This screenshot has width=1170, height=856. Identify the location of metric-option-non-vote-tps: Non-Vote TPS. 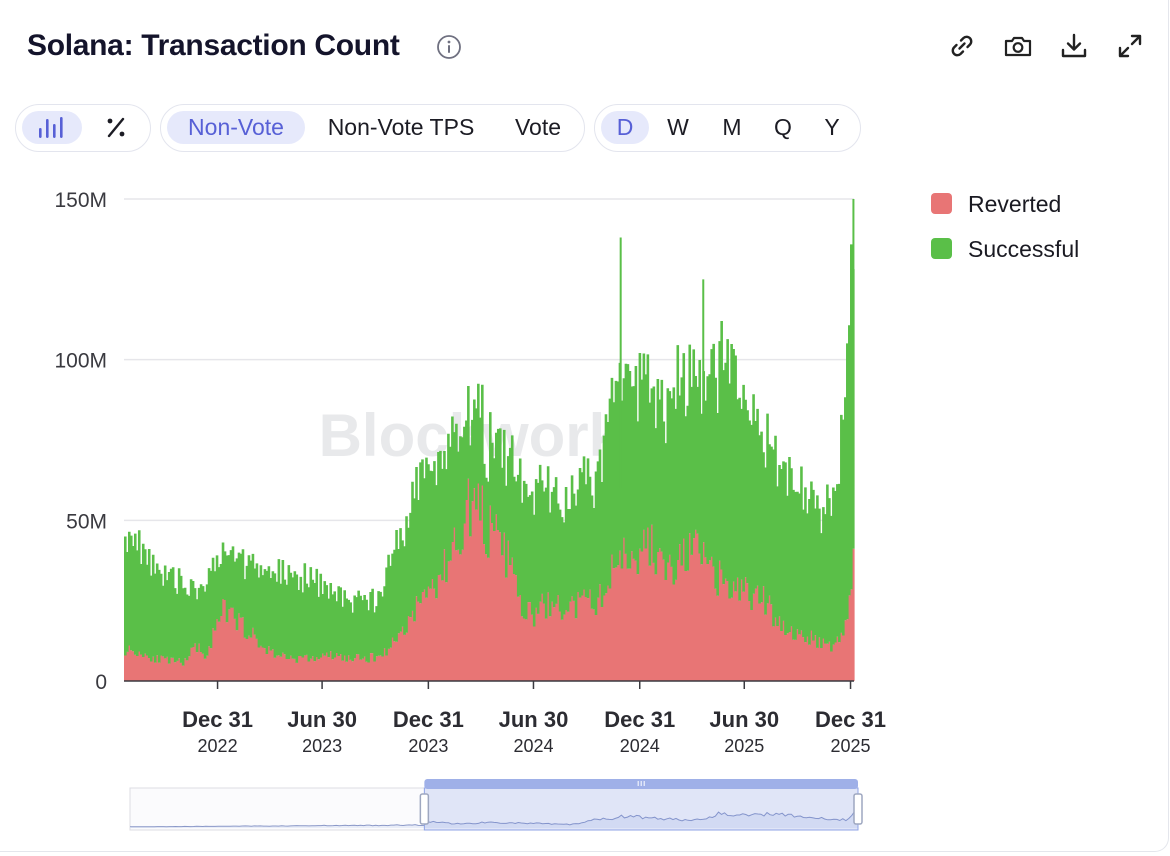
(401, 127).